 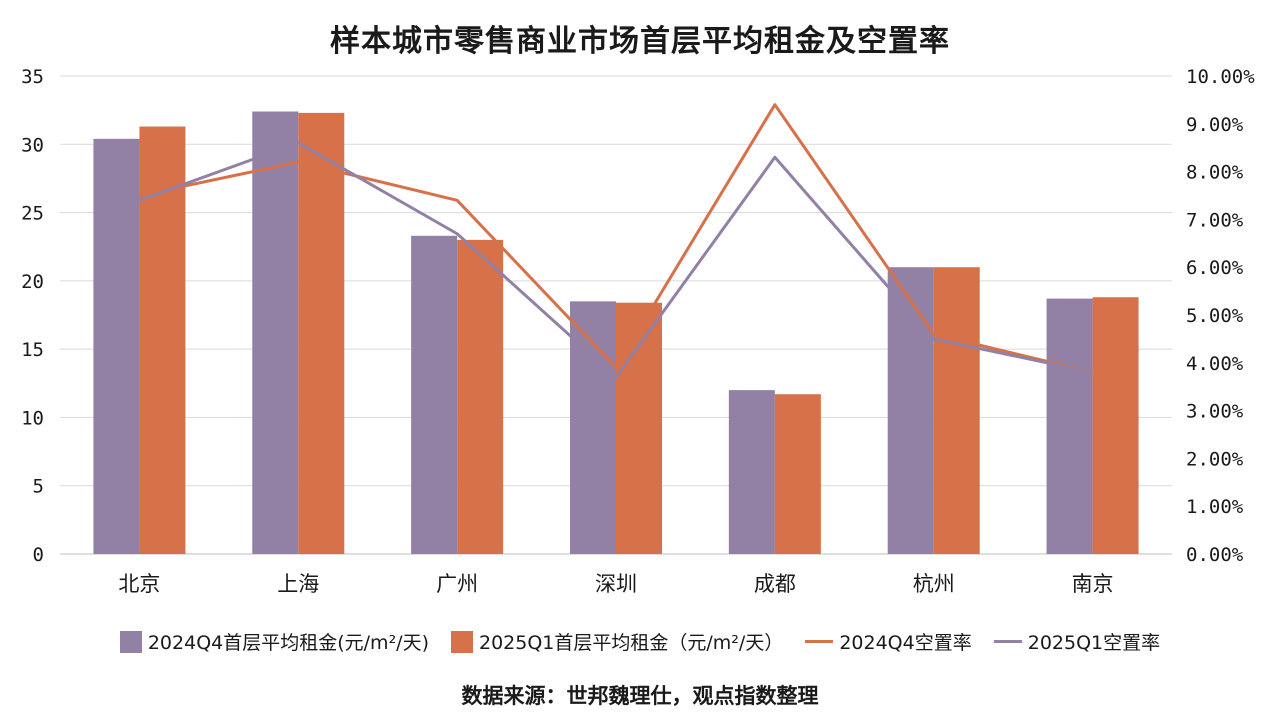 I want to click on legend-item-2024q4-rent: 2024Q4首层平均租金(元/m²/天), so click(x=274, y=641).